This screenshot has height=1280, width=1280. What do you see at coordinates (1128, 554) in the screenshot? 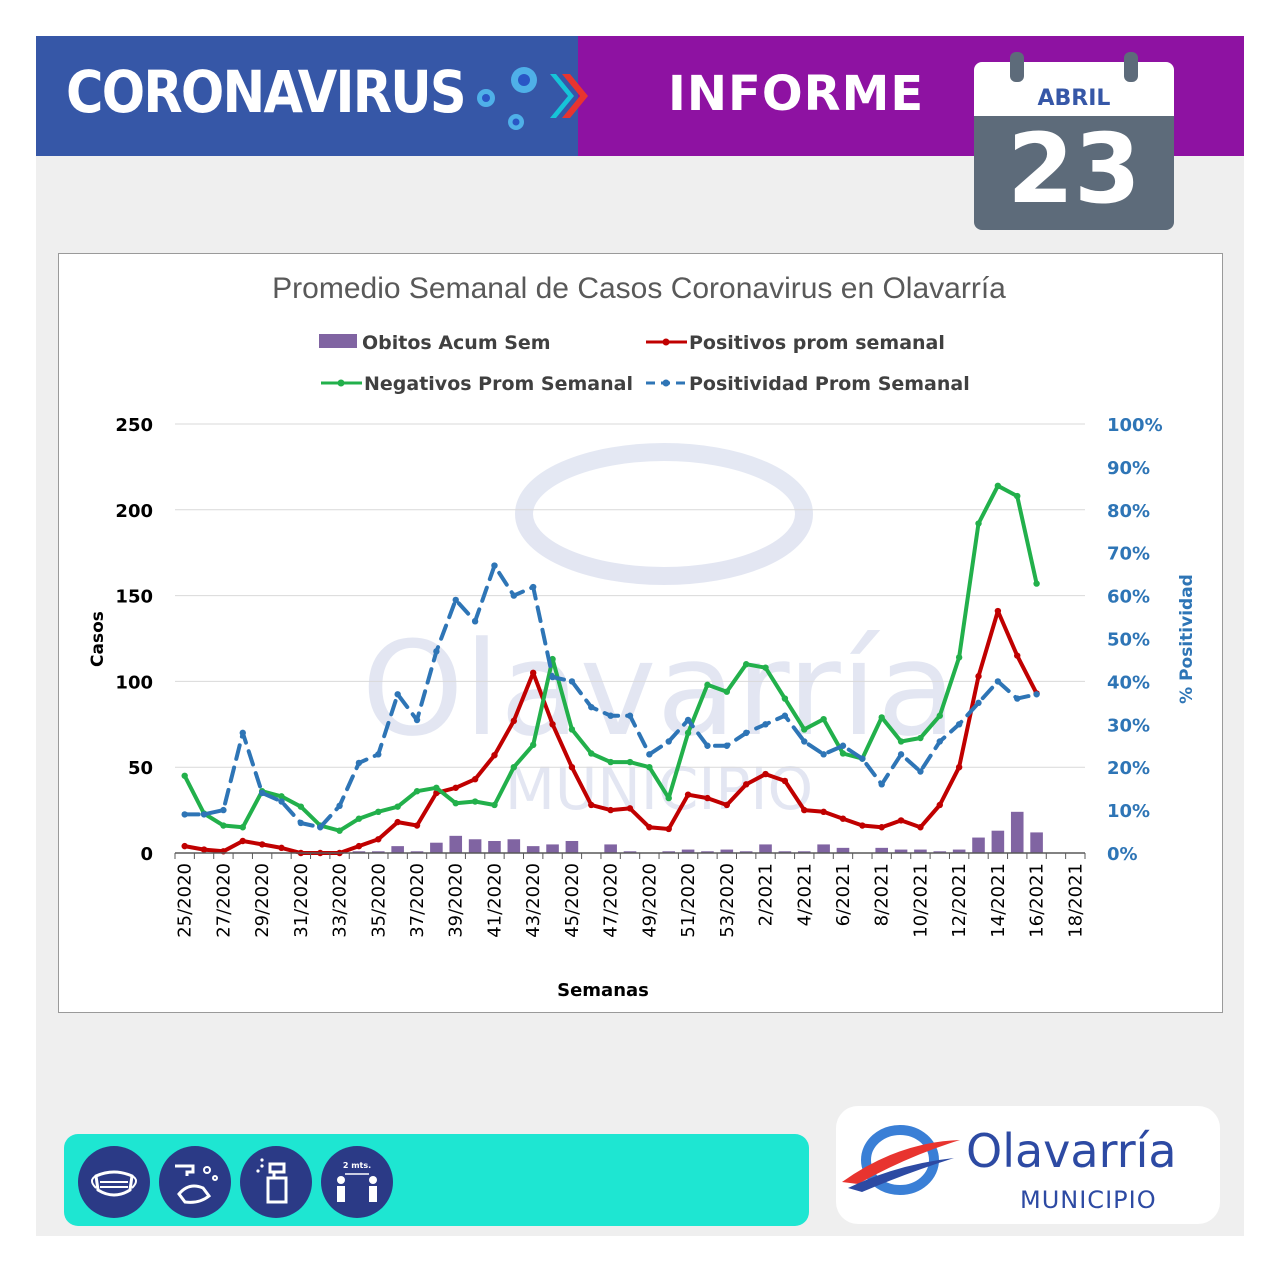
I see `y2-tick-label: 70%` at bounding box center [1128, 554].